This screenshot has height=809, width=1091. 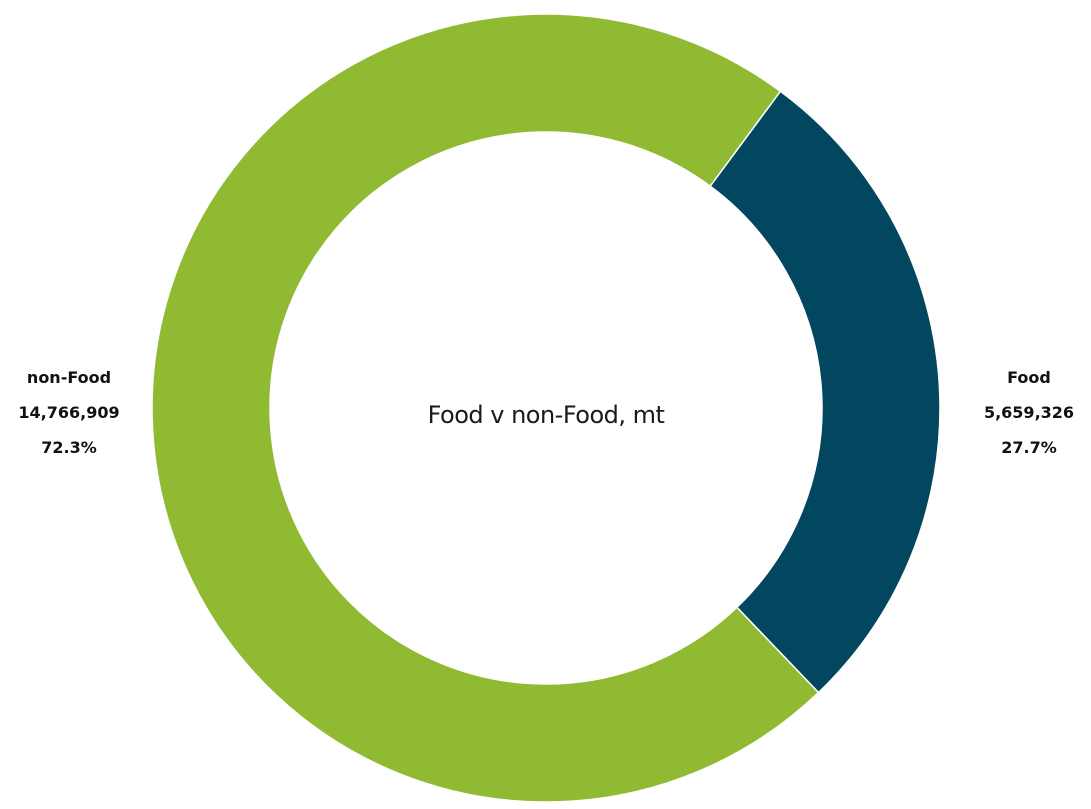 What do you see at coordinates (69, 447) in the screenshot?
I see `label-non-food-percent: 72.3%` at bounding box center [69, 447].